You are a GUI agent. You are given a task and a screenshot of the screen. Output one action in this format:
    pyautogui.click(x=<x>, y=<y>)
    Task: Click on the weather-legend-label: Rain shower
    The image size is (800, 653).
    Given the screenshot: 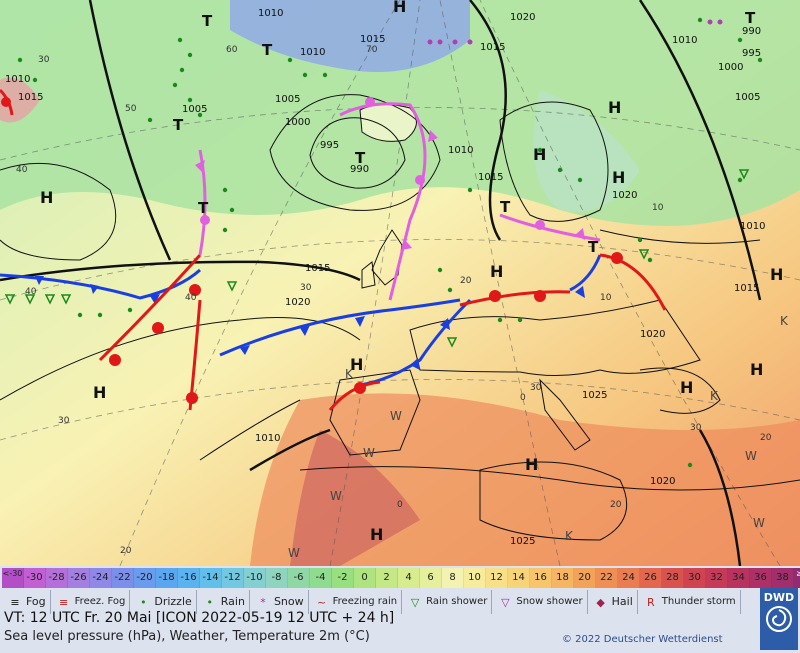 What is the action you would take?
    pyautogui.click(x=457, y=601)
    